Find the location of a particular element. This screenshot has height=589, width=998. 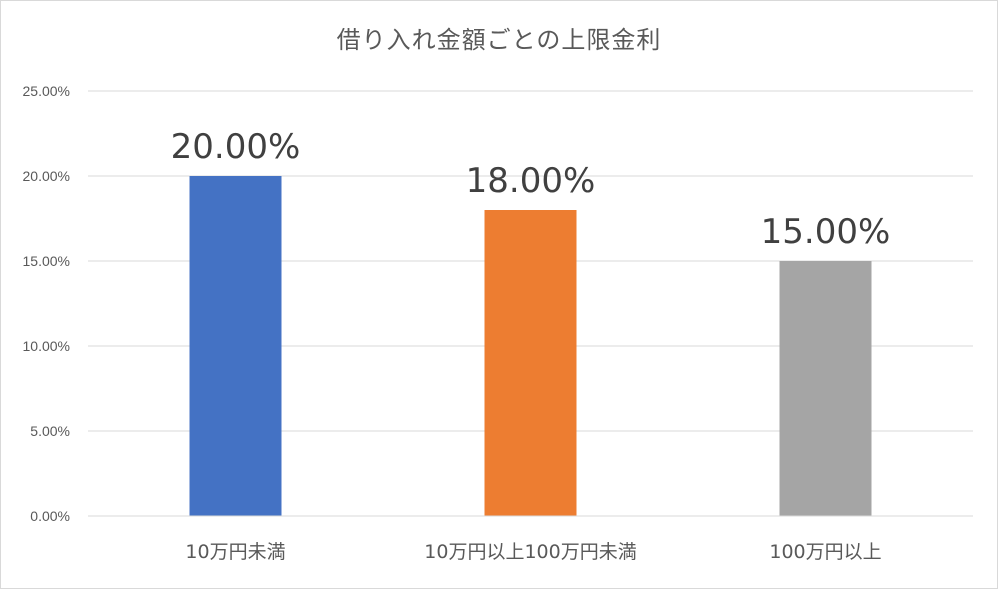

data-label: 18.00% is located at coordinates (531, 181).